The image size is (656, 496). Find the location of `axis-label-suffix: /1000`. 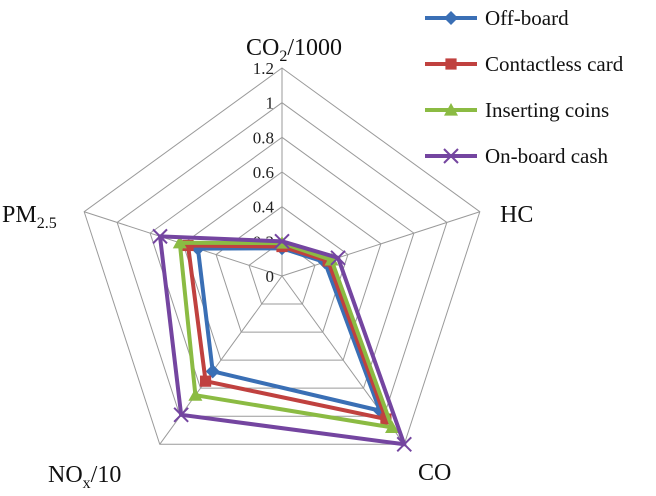

axis-label-suffix: /1000 is located at coordinates (314, 48).